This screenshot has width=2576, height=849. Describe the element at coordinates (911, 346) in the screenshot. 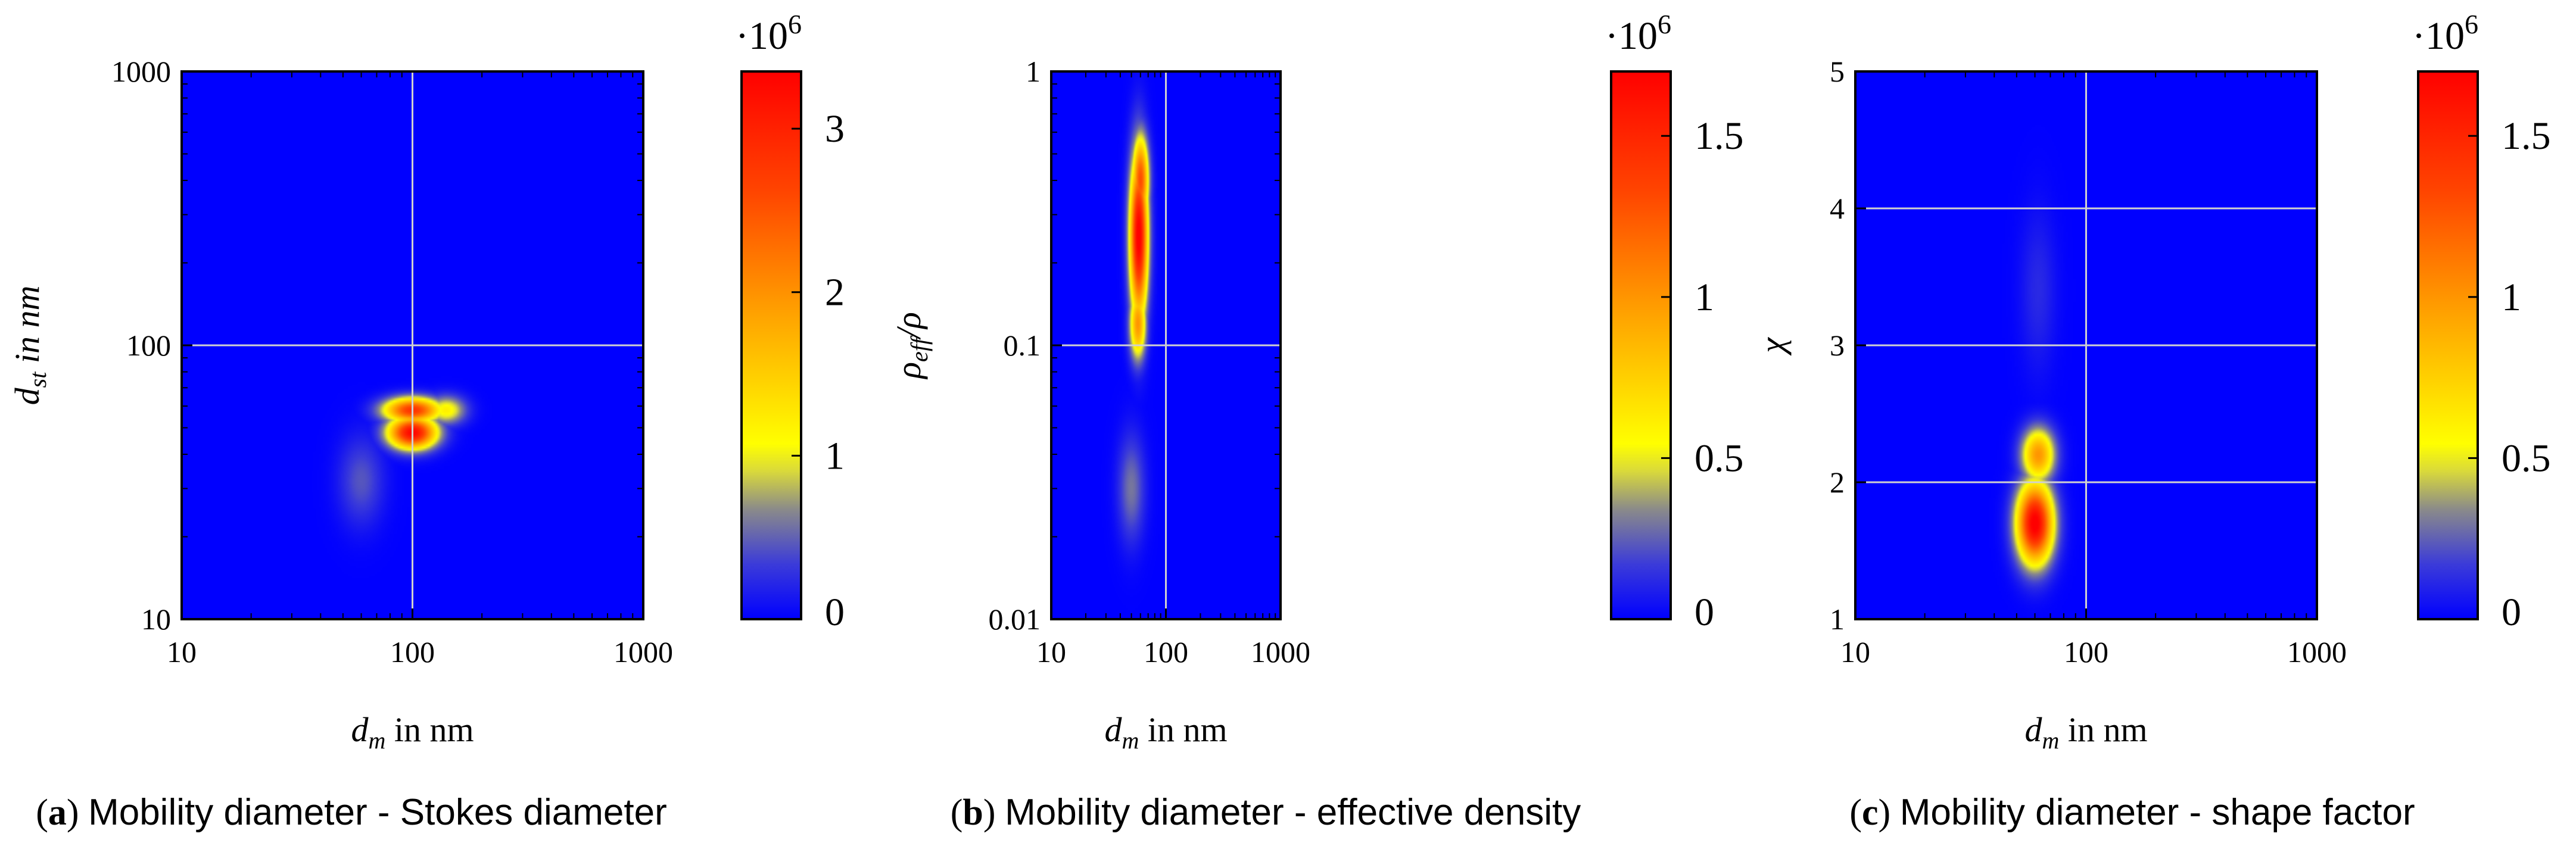

I see `y-axis-label: ρeff/ρ` at that location.